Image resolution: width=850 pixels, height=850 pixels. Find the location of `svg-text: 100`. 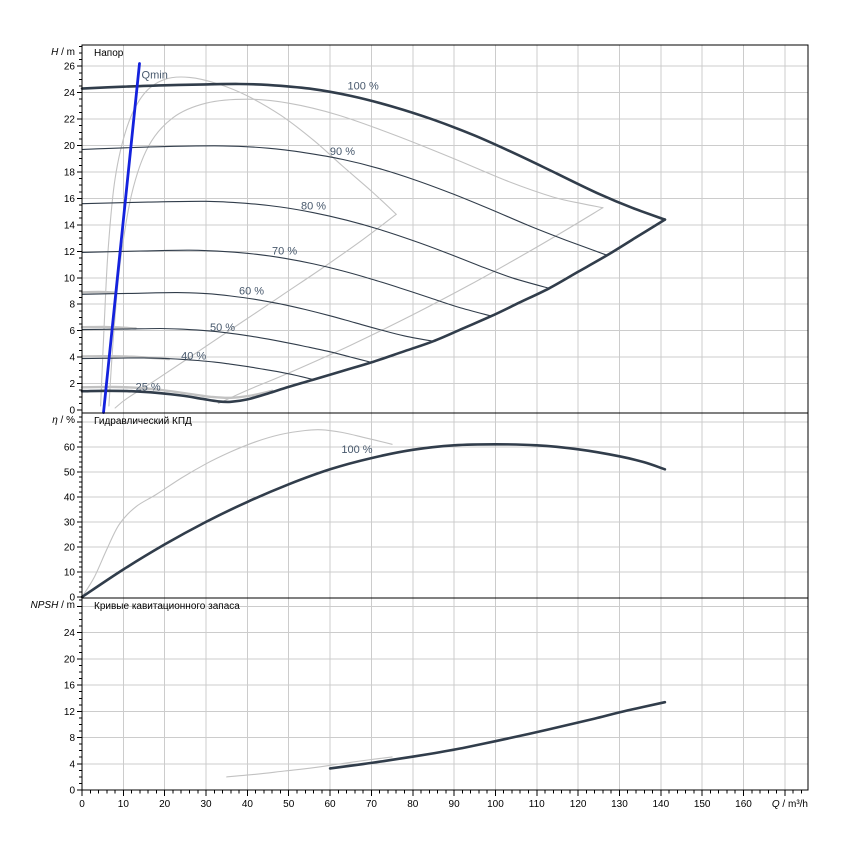

svg-text: 100 is located at coordinates (495, 804).